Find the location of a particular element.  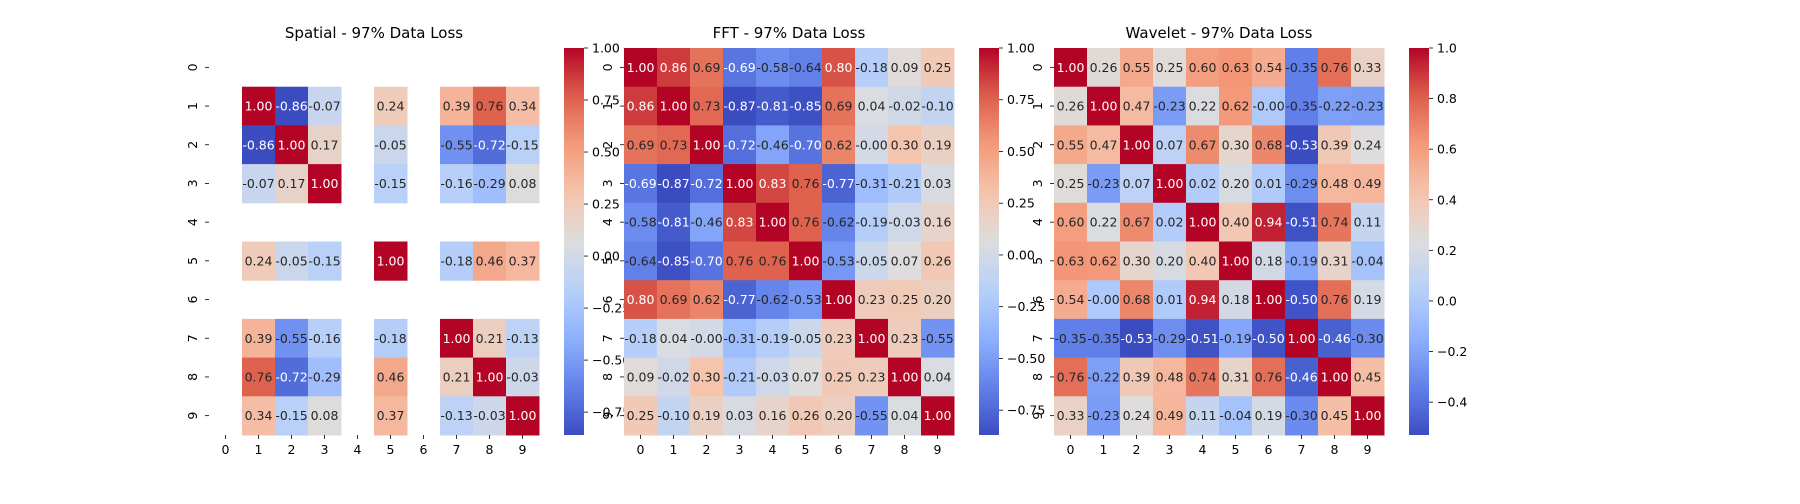

cell-value-label: 0.49 is located at coordinates (1170, 415).